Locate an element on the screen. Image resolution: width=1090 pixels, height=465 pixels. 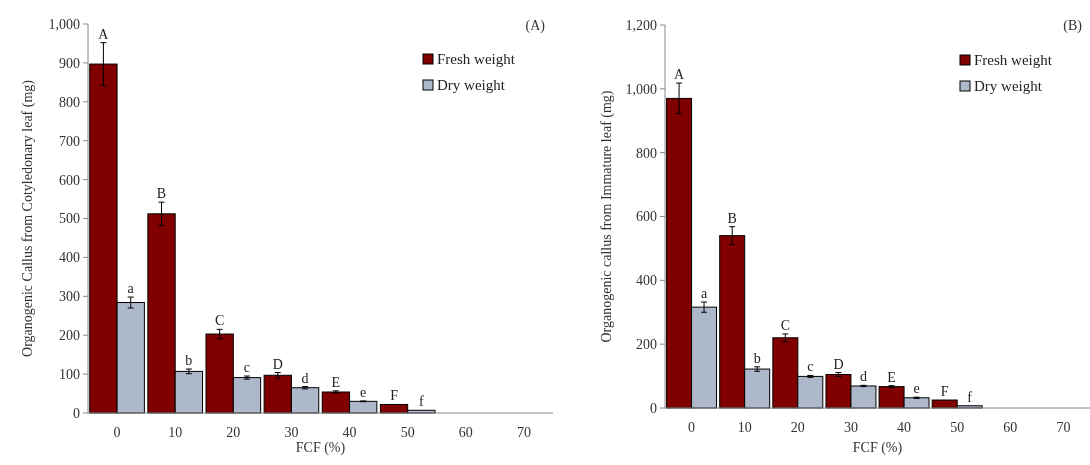
y-tick-label: 500 is located at coordinates (69, 219).